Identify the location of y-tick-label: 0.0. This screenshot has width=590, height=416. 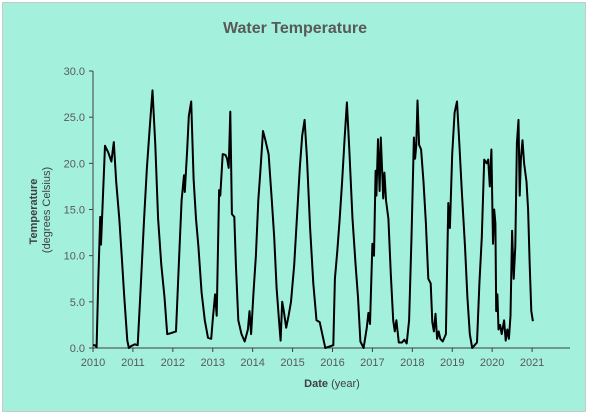
(77, 349).